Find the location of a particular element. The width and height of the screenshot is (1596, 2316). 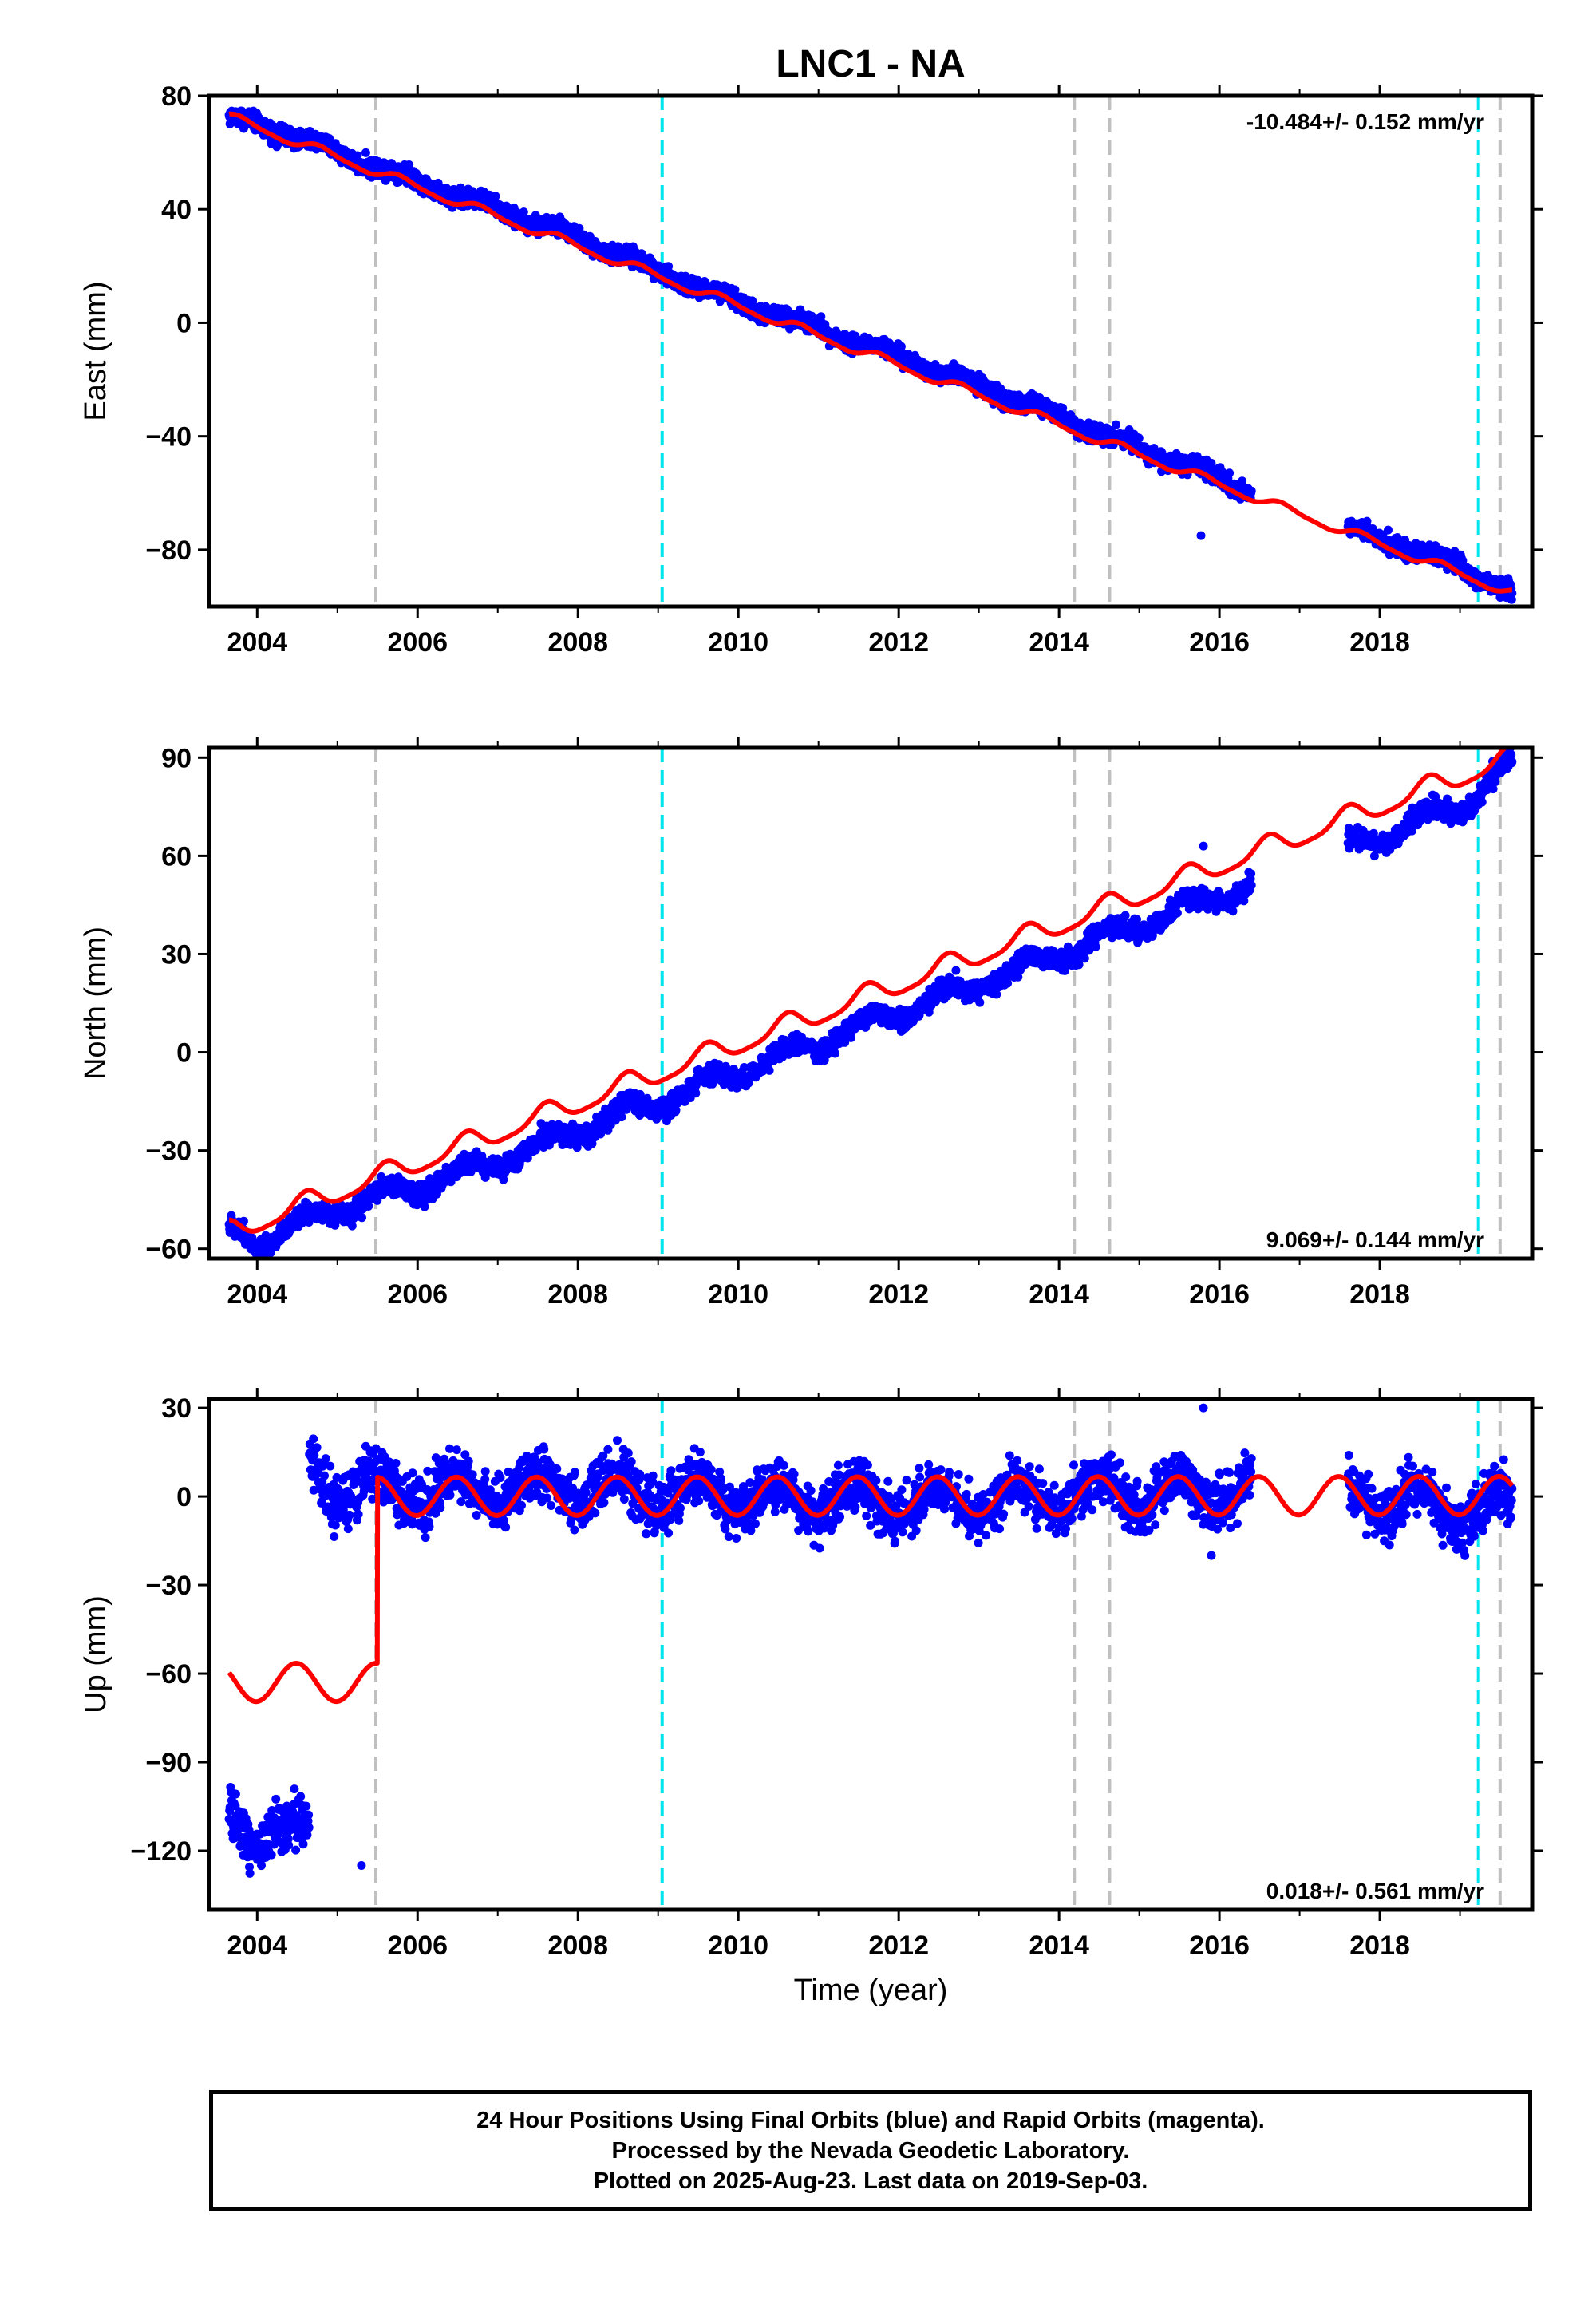

x-tick-label: 2012 is located at coordinates (898, 642).